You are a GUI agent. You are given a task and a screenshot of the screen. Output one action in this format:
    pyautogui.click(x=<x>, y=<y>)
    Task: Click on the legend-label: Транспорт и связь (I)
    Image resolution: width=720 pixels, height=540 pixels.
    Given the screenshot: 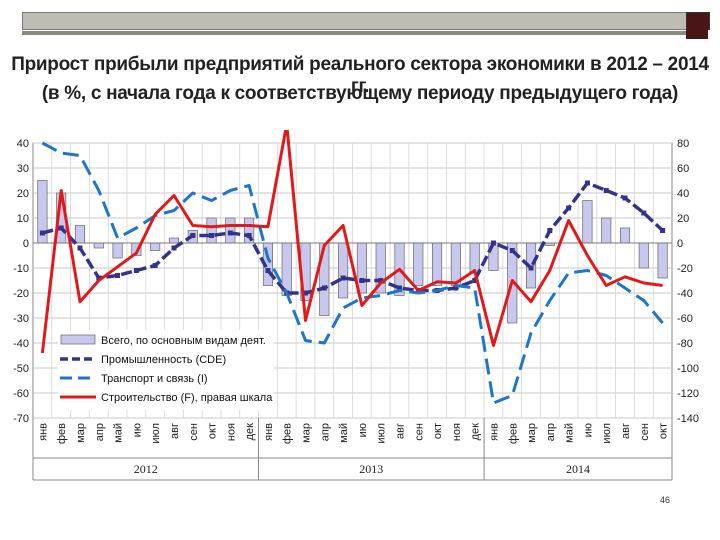 What is the action you would take?
    pyautogui.click(x=154, y=379)
    